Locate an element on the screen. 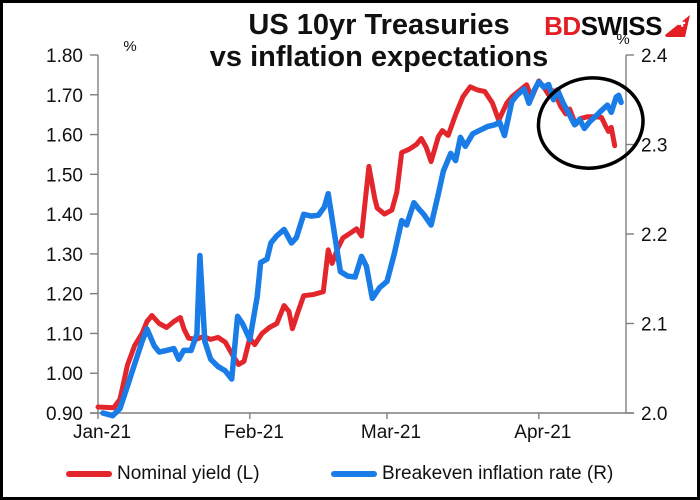 The width and height of the screenshot is (700, 500). left-axis-tick-label: 0.90 is located at coordinates (64, 414).